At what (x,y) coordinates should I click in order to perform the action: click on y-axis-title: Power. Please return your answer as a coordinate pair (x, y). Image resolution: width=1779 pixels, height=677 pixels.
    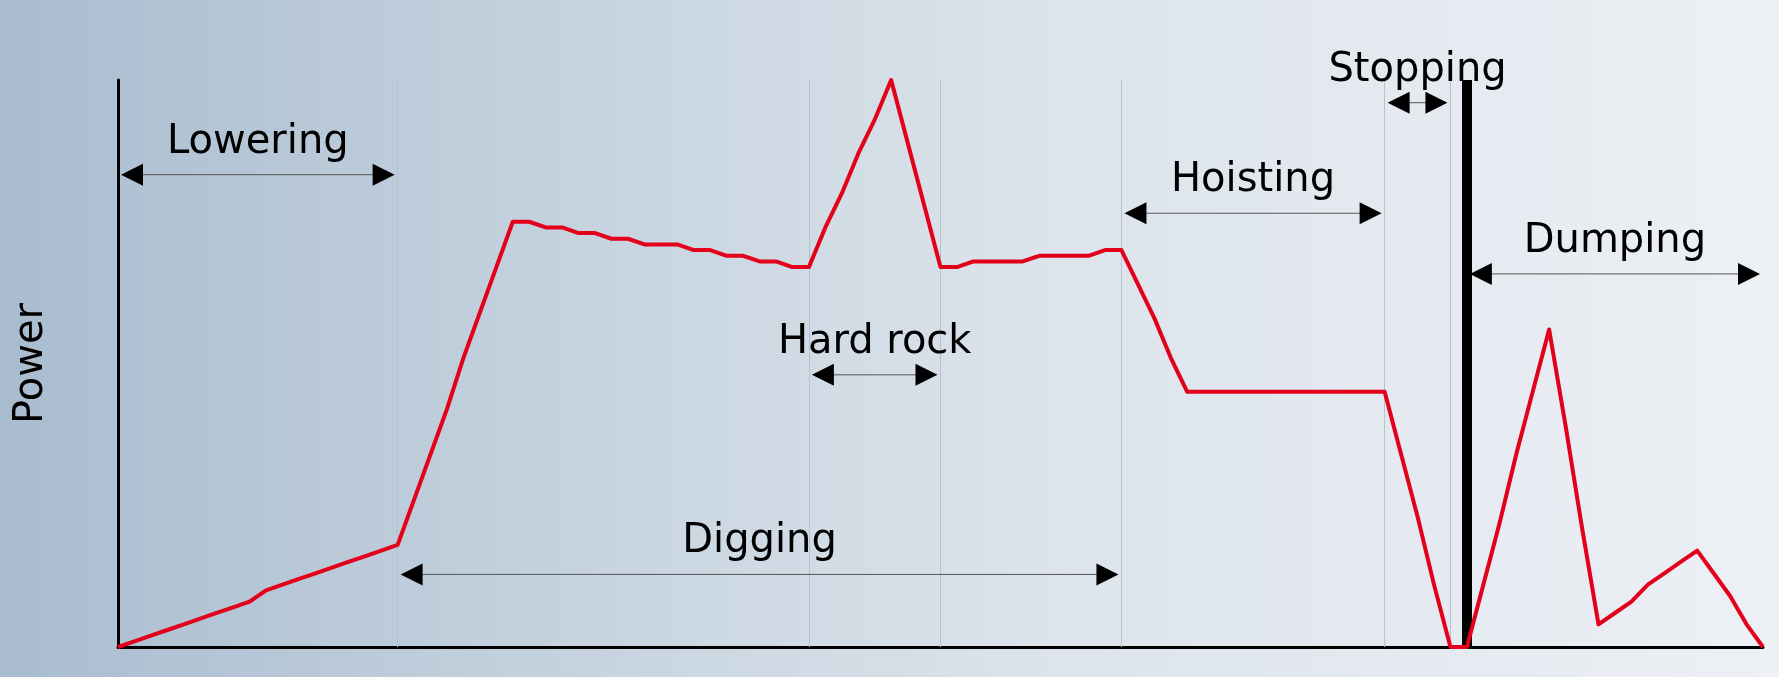
    Looking at the image, I should click on (28, 363).